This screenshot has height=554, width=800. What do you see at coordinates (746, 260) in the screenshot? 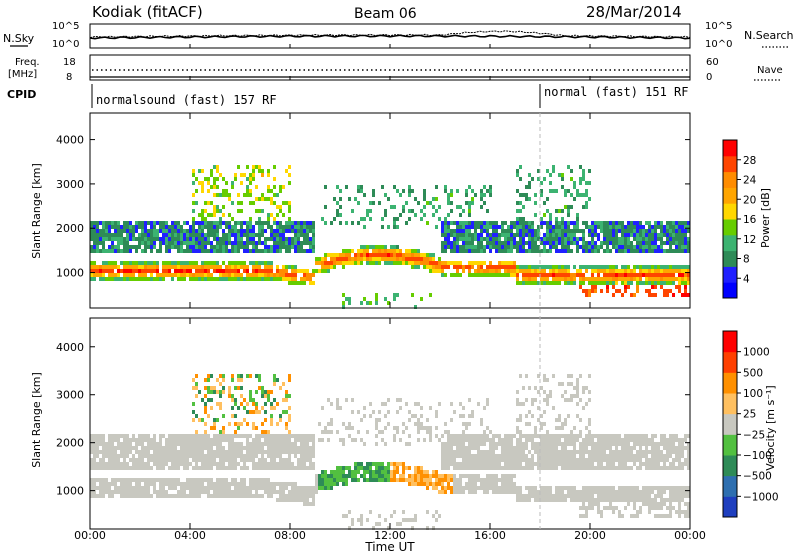
I see `power-colorbar-tick: 8` at bounding box center [746, 260].